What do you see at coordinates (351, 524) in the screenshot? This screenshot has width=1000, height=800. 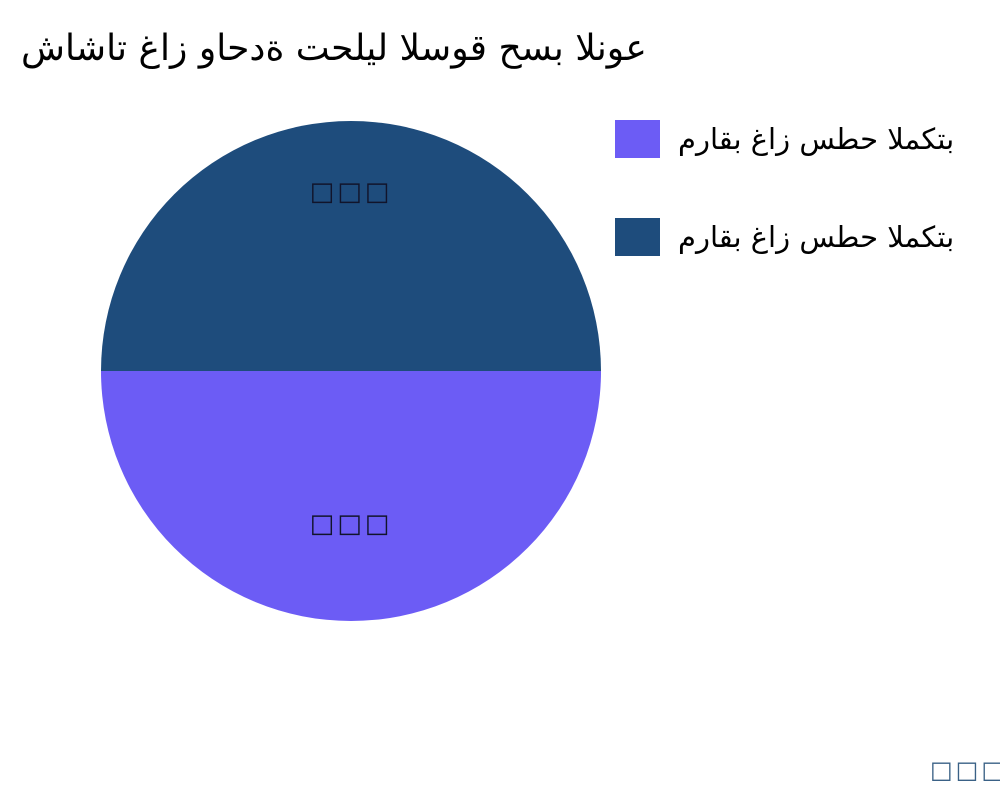 I see `pie-slice-label-purple: □□□` at bounding box center [351, 524].